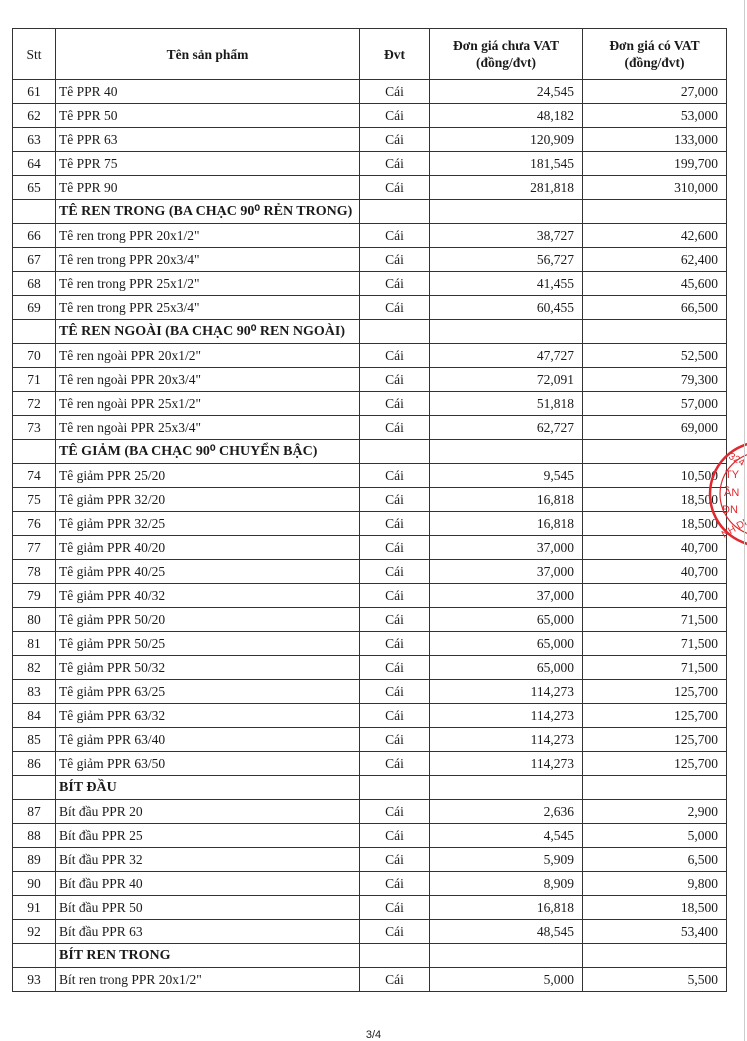 The height and width of the screenshot is (1041, 747). Describe the element at coordinates (654, 883) in the screenshot. I see `price-incl-cell: 9,800` at that location.